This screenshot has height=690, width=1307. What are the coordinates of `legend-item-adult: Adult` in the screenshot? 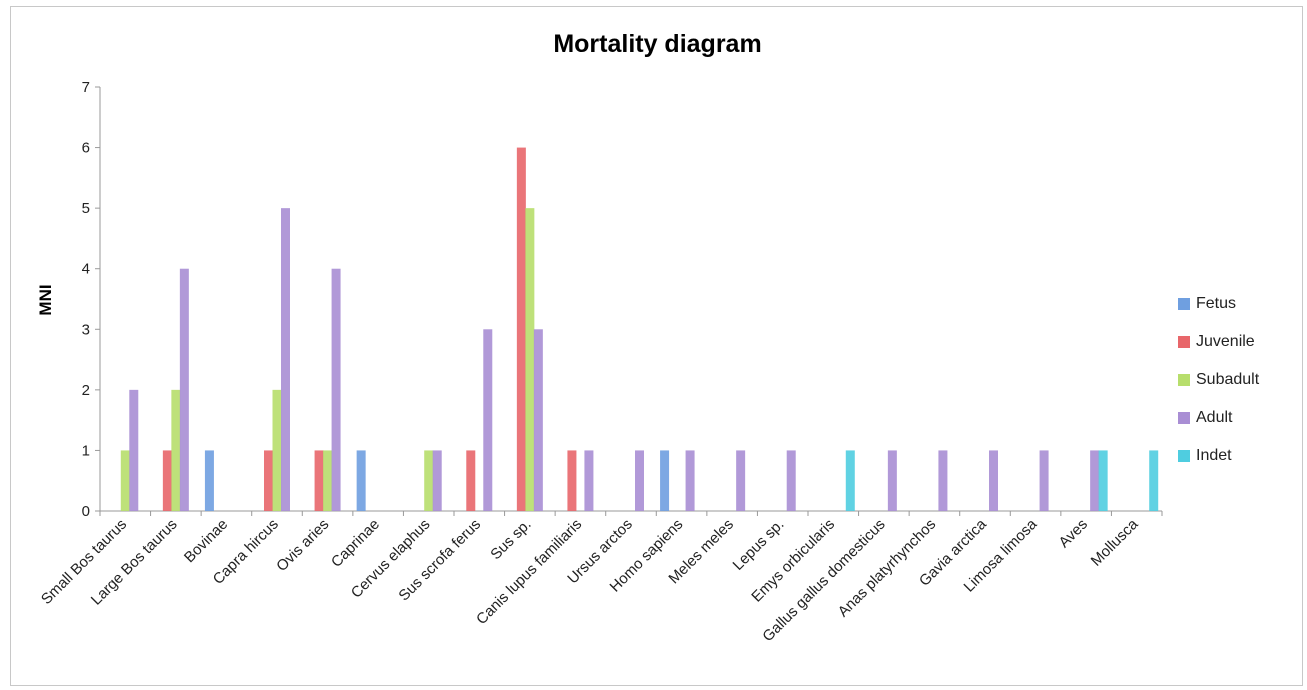 It's located at (1218, 418).